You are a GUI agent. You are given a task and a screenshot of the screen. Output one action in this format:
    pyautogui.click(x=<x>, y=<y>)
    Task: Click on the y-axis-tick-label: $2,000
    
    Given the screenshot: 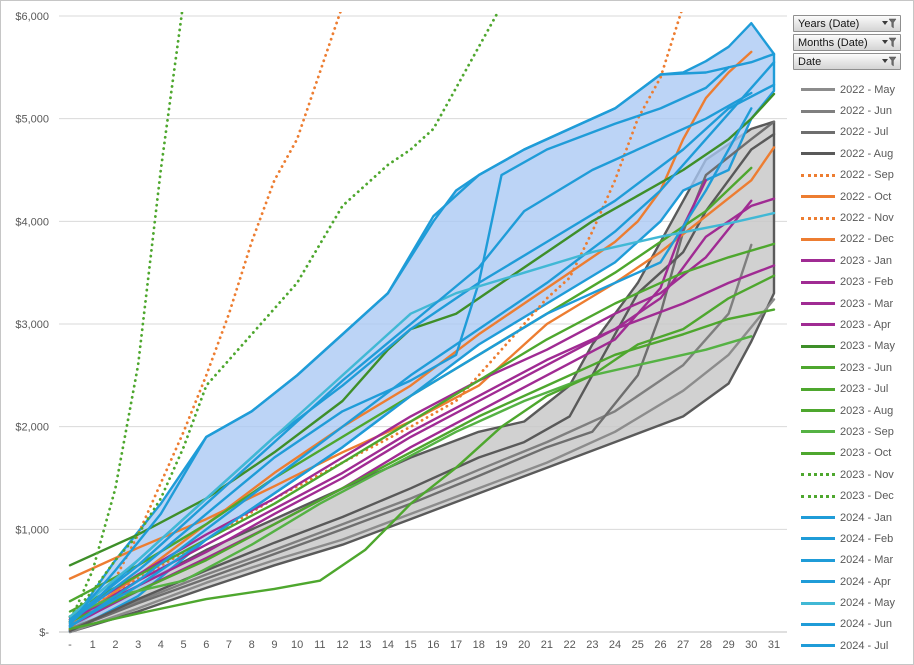 What is the action you would take?
    pyautogui.click(x=32, y=428)
    